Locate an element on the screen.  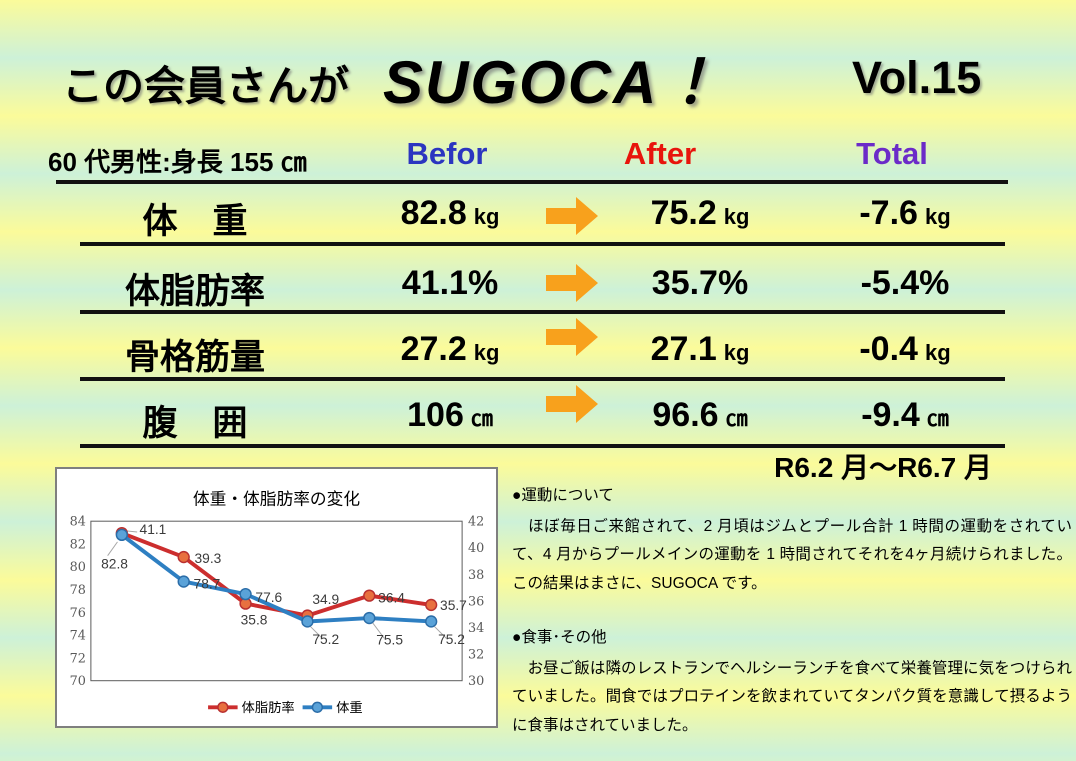
legend-label: 体重 is located at coordinates (349, 707).